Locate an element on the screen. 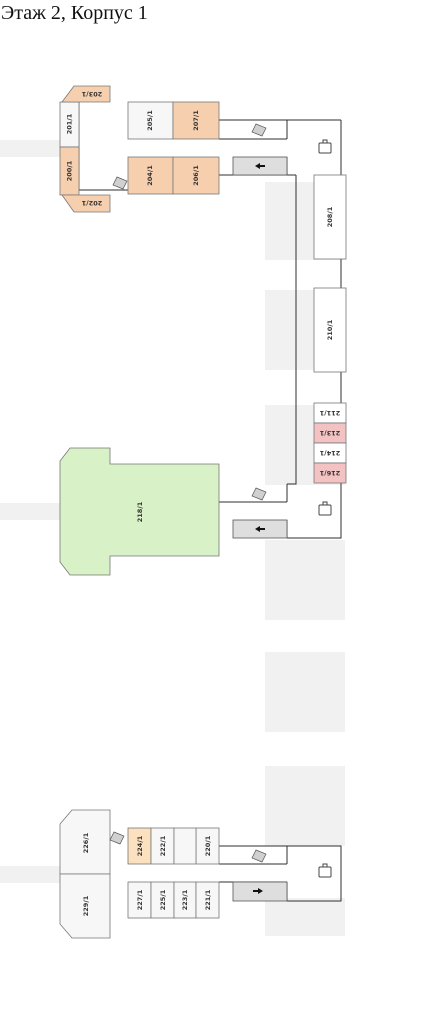 Image resolution: width=430 pixels, height=1030 pixels. page-title: Этаж 2, Корпус 1 is located at coordinates (74, 13).